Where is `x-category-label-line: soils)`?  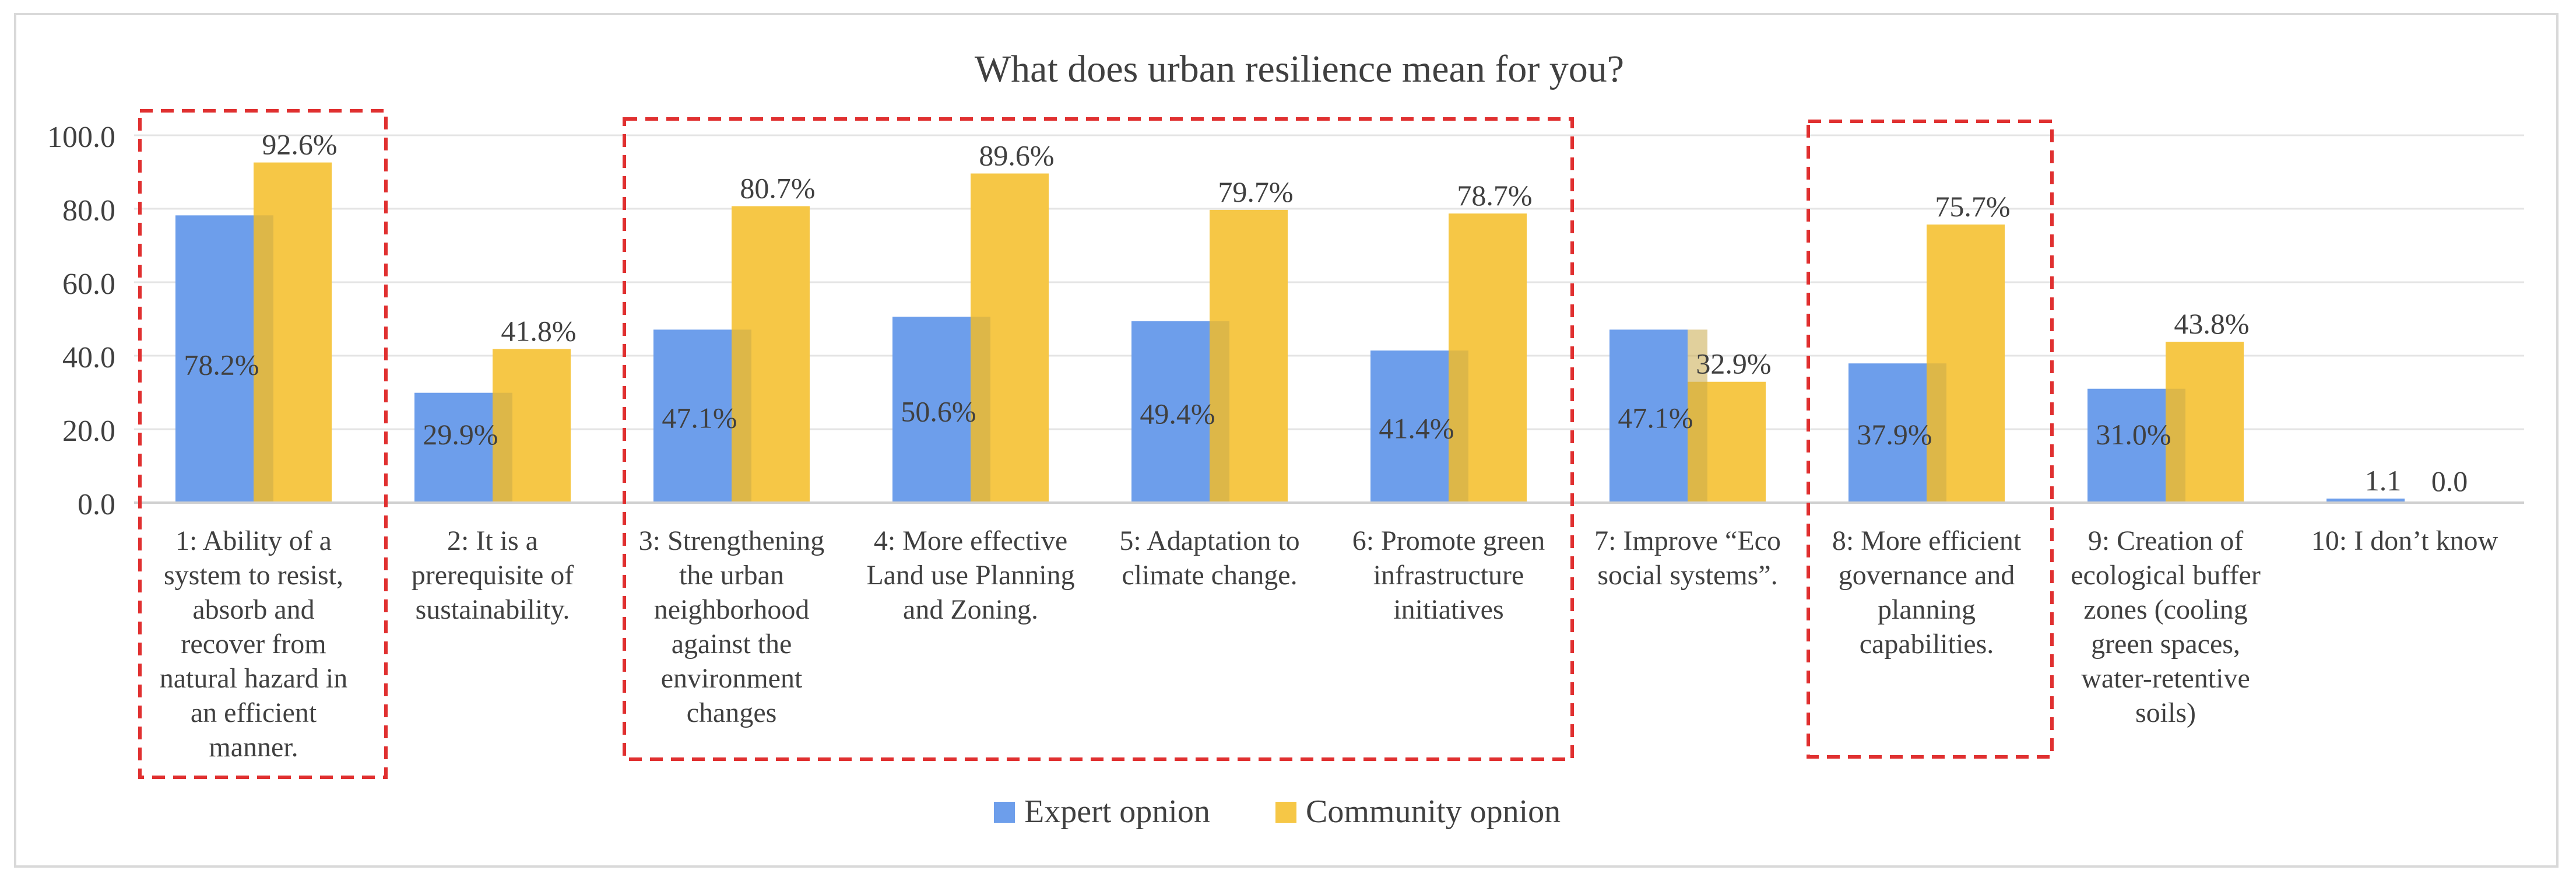 x-category-label-line: soils) is located at coordinates (2165, 712).